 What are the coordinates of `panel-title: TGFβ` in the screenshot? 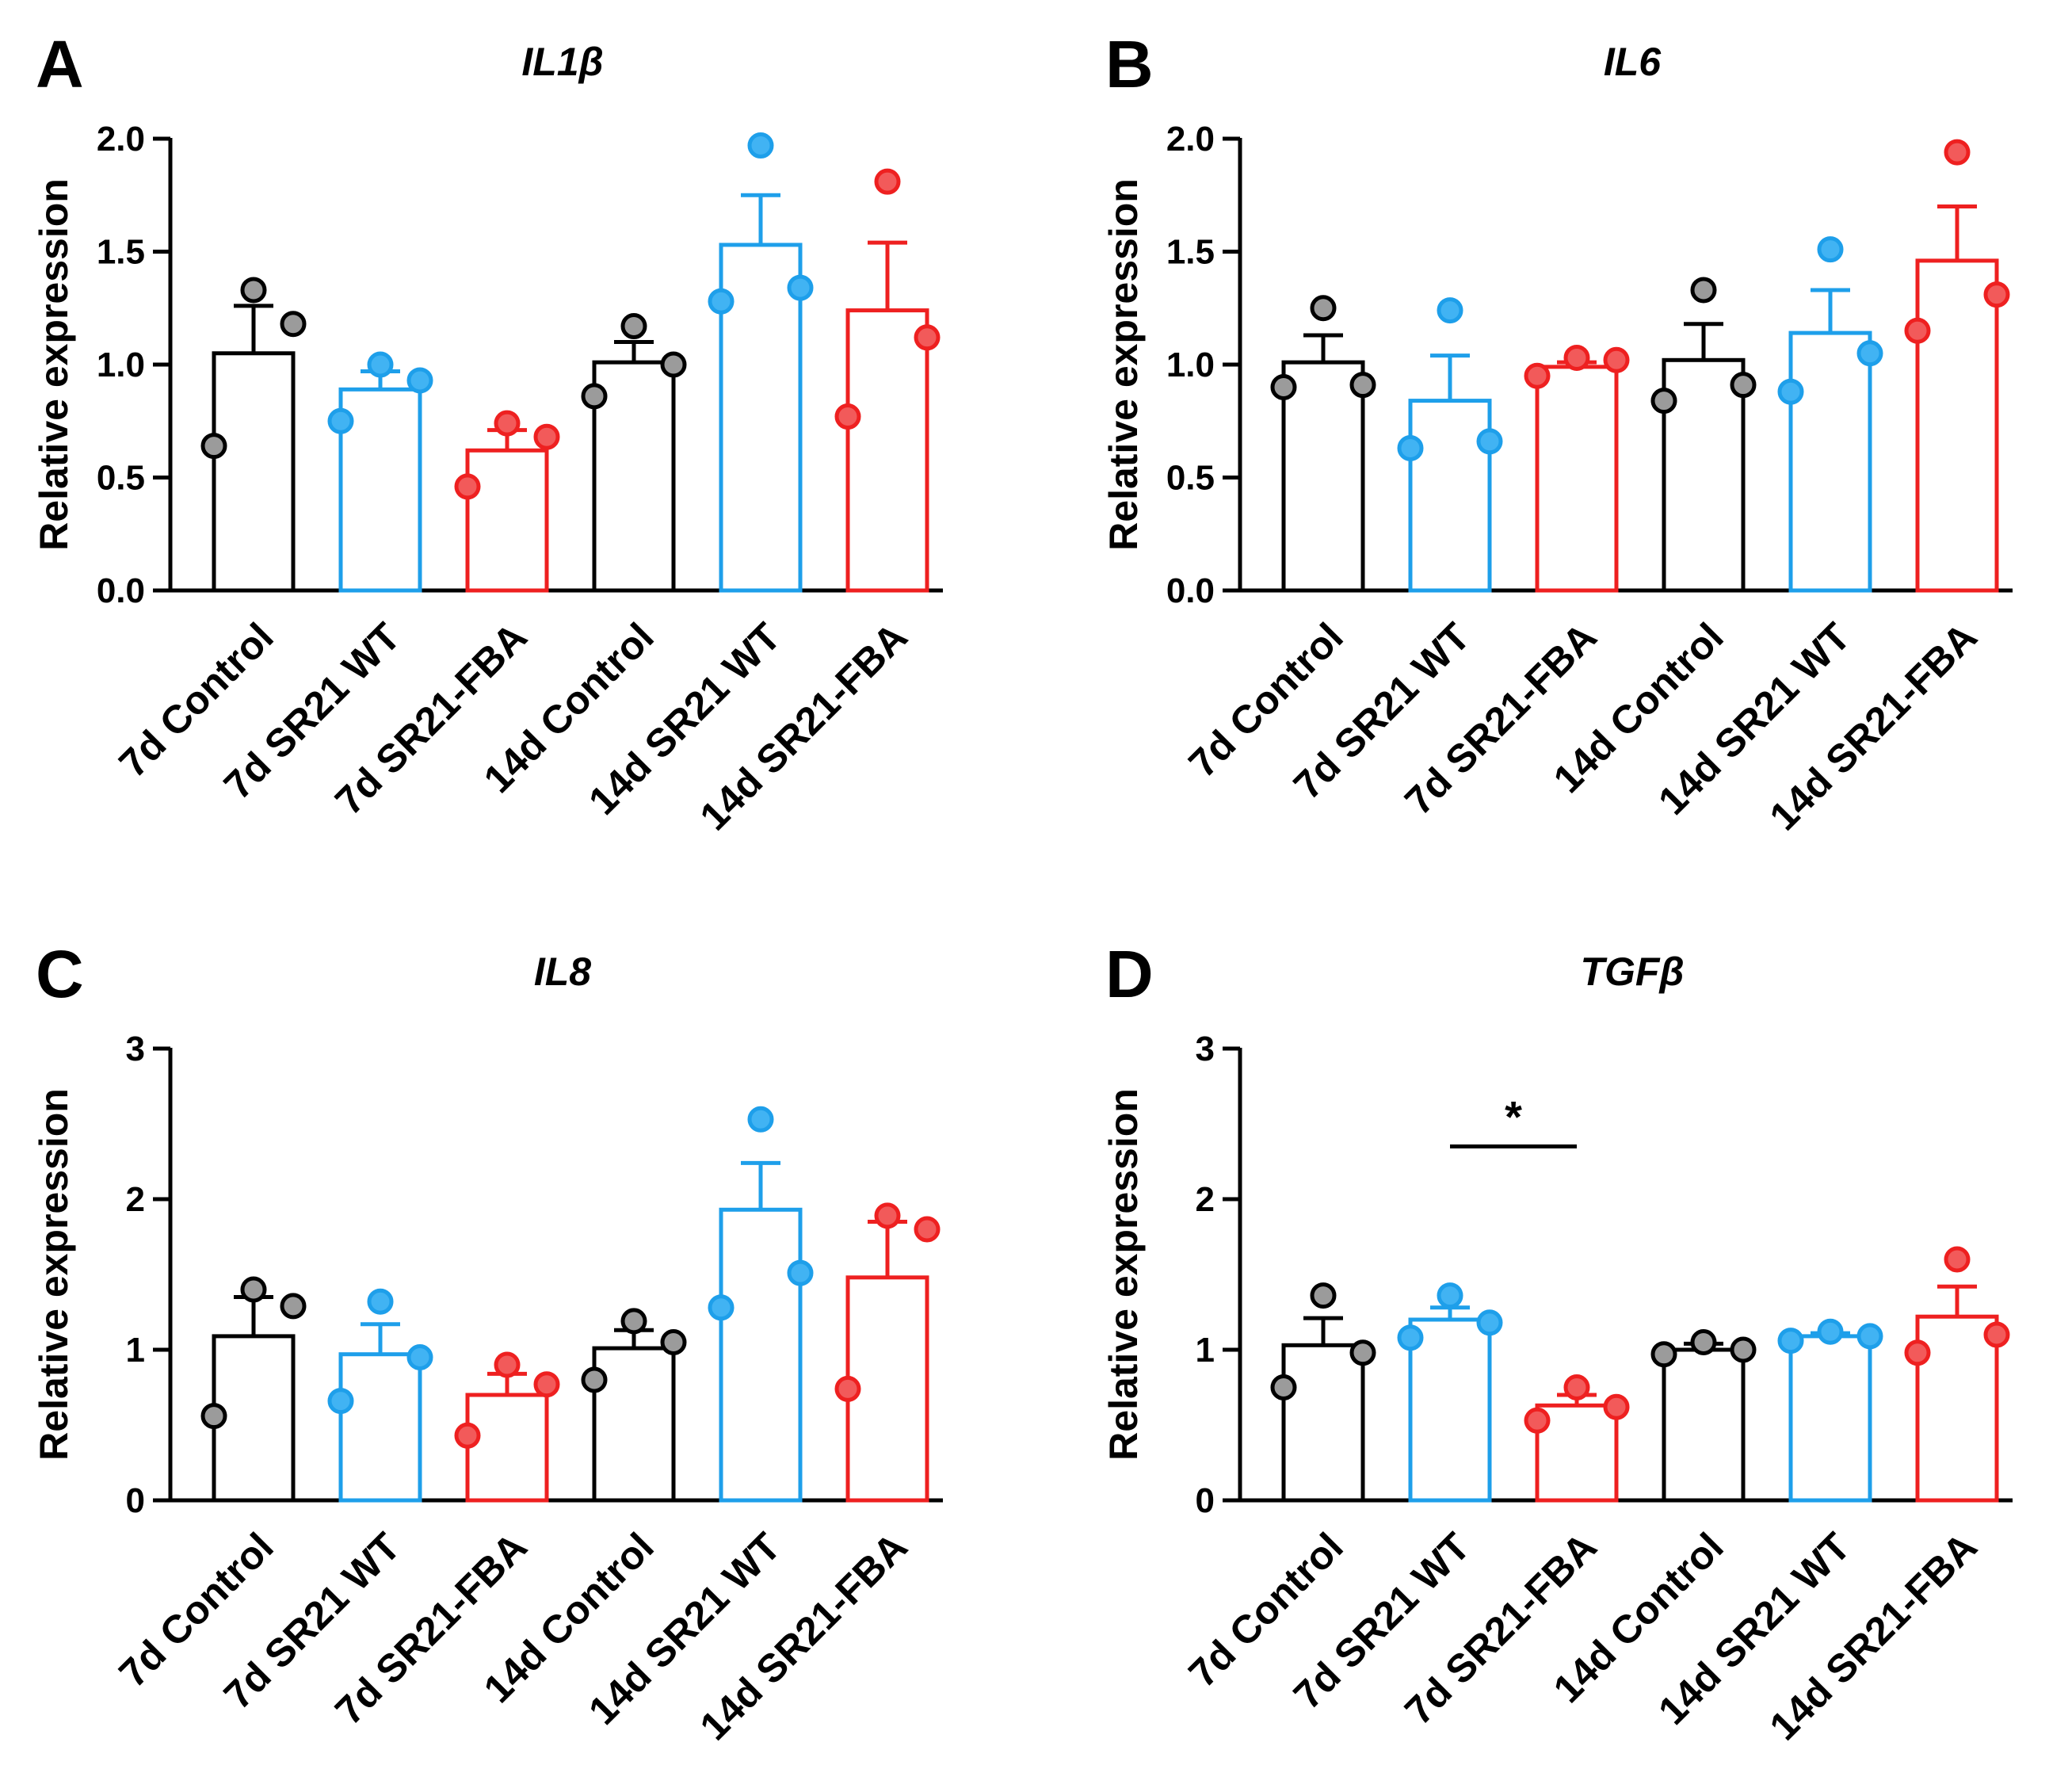 It's located at (1632, 972).